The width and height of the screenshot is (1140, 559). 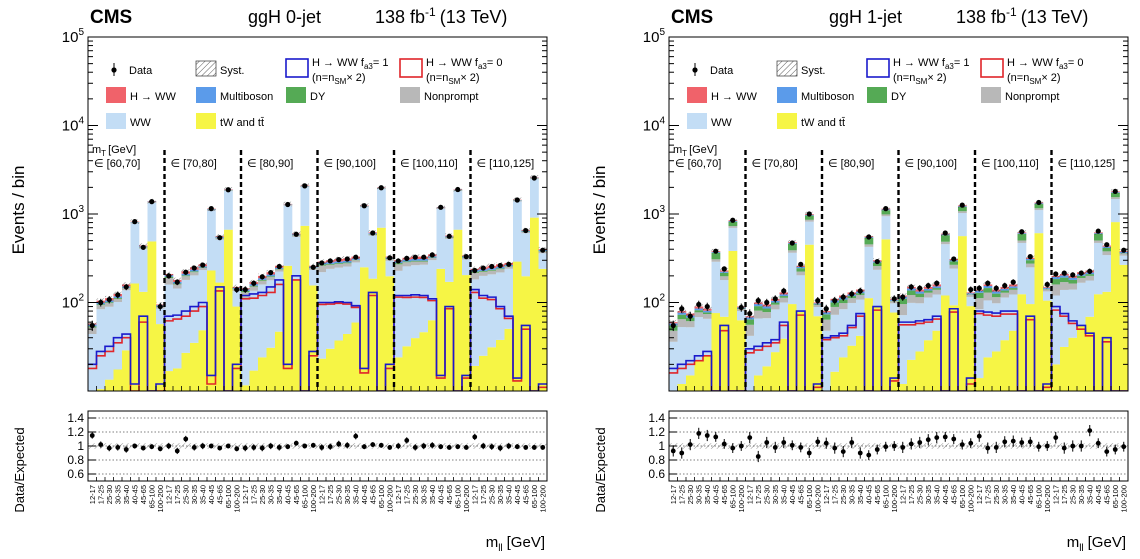 I want to click on legend-label: DY, so click(x=899, y=97).